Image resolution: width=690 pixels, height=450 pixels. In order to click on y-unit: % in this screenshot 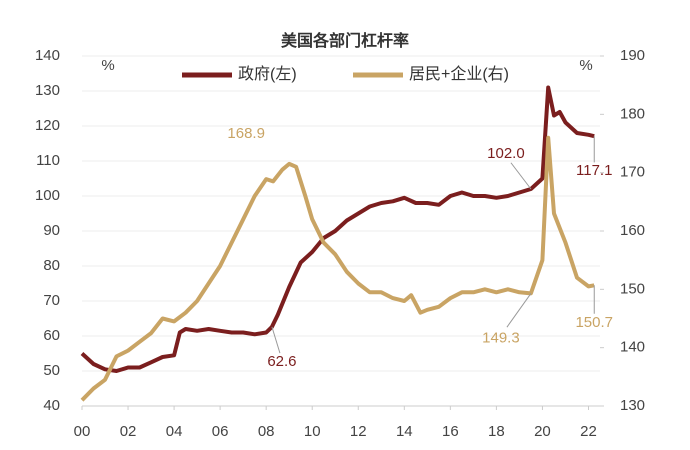, I will do `click(107, 65)`.